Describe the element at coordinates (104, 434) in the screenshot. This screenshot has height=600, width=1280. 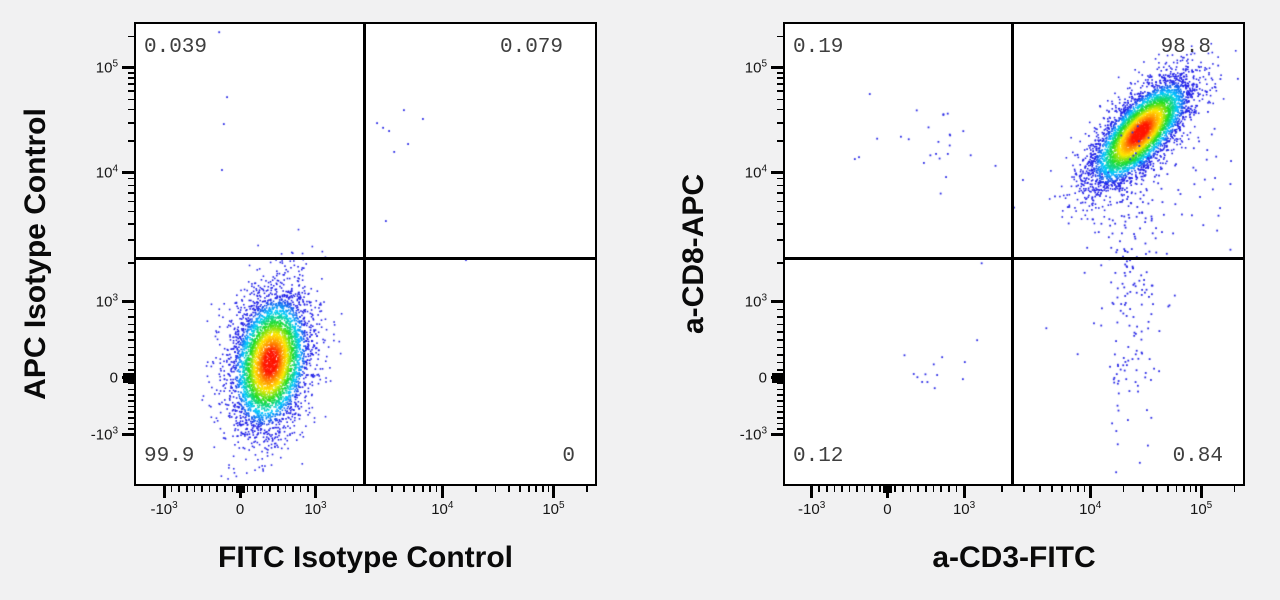
I see `y-tick-label: -103` at that location.